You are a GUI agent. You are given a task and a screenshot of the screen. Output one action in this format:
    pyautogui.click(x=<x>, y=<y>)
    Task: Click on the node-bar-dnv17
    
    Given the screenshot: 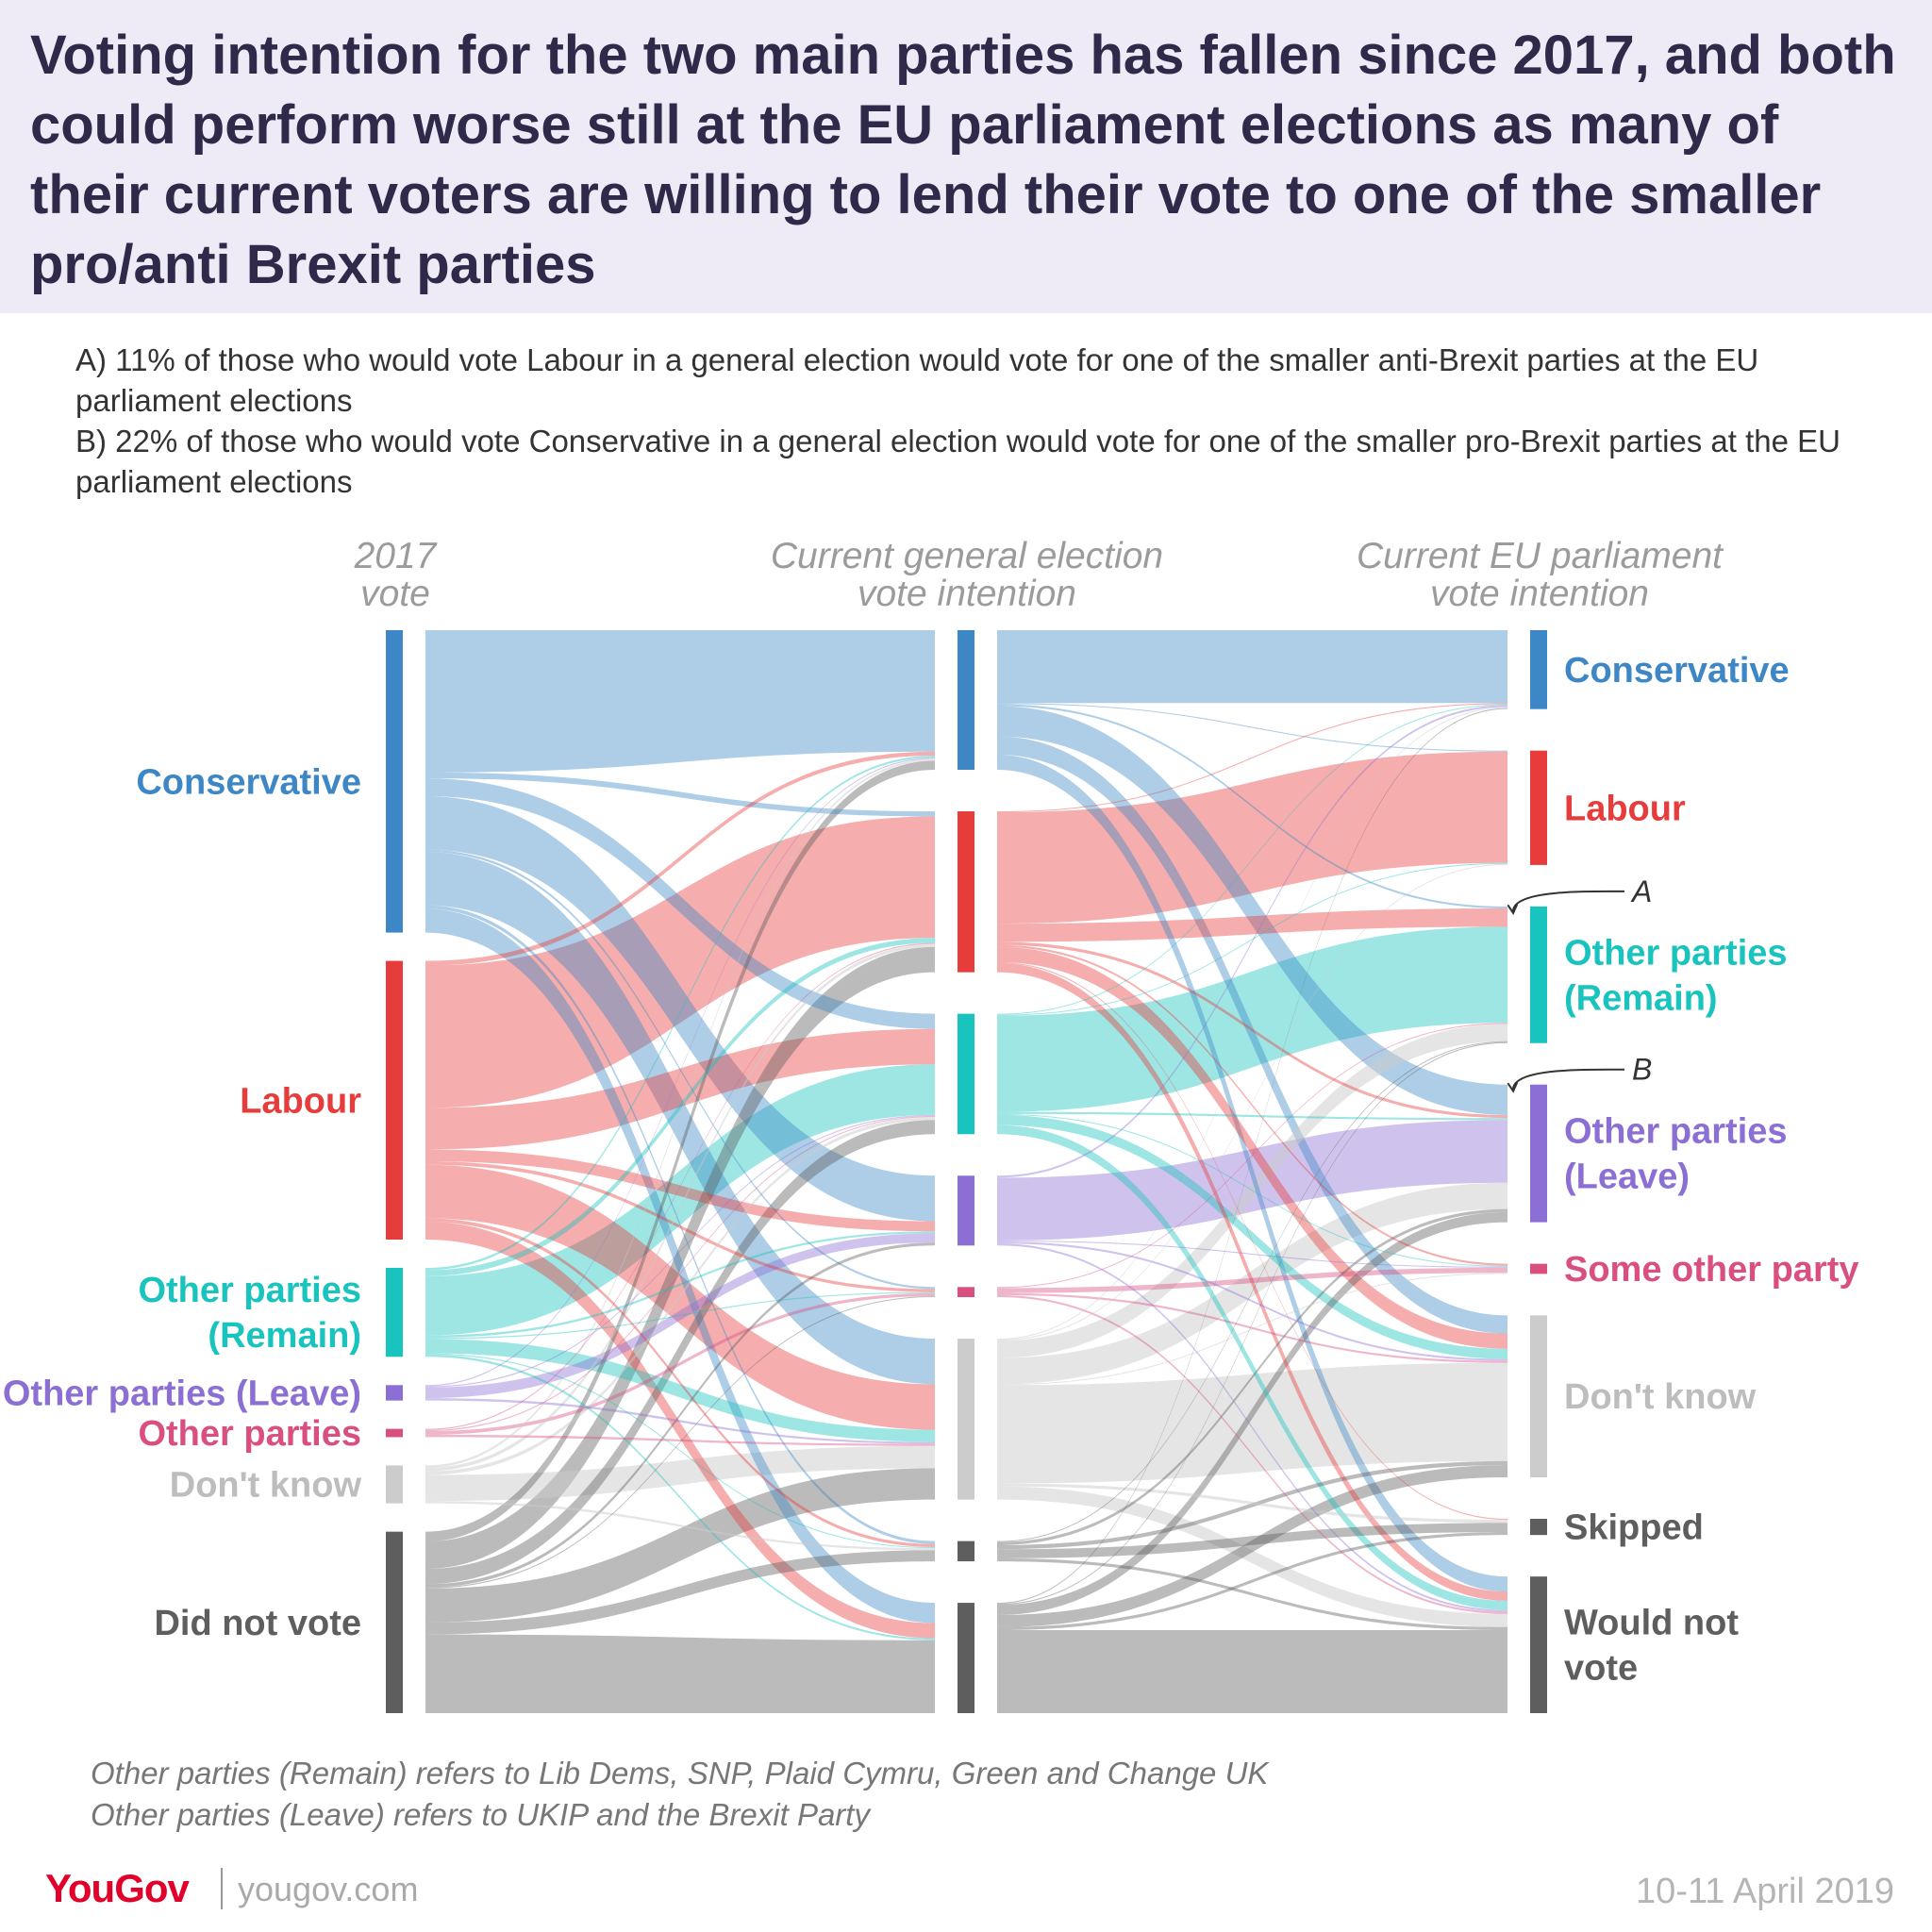 What is the action you would take?
    pyautogui.click(x=394, y=1622)
    